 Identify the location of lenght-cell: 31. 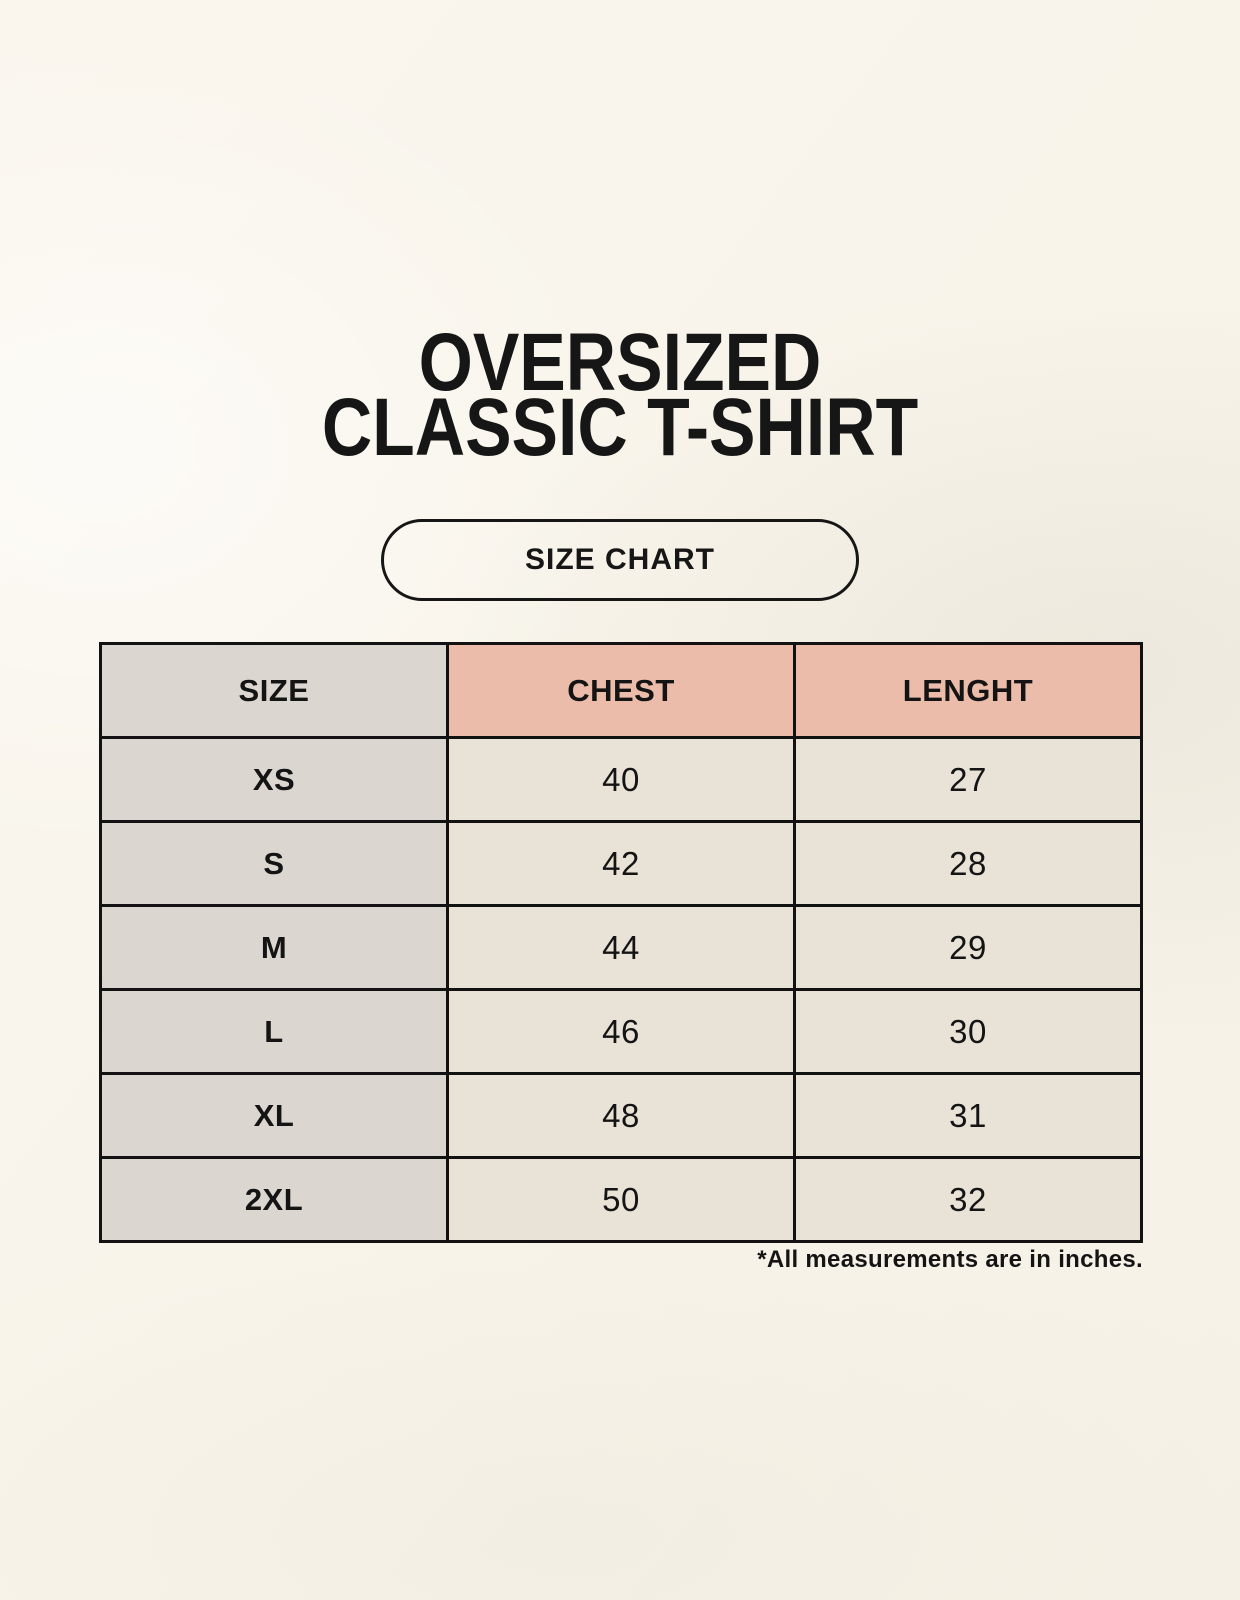
(968, 1115).